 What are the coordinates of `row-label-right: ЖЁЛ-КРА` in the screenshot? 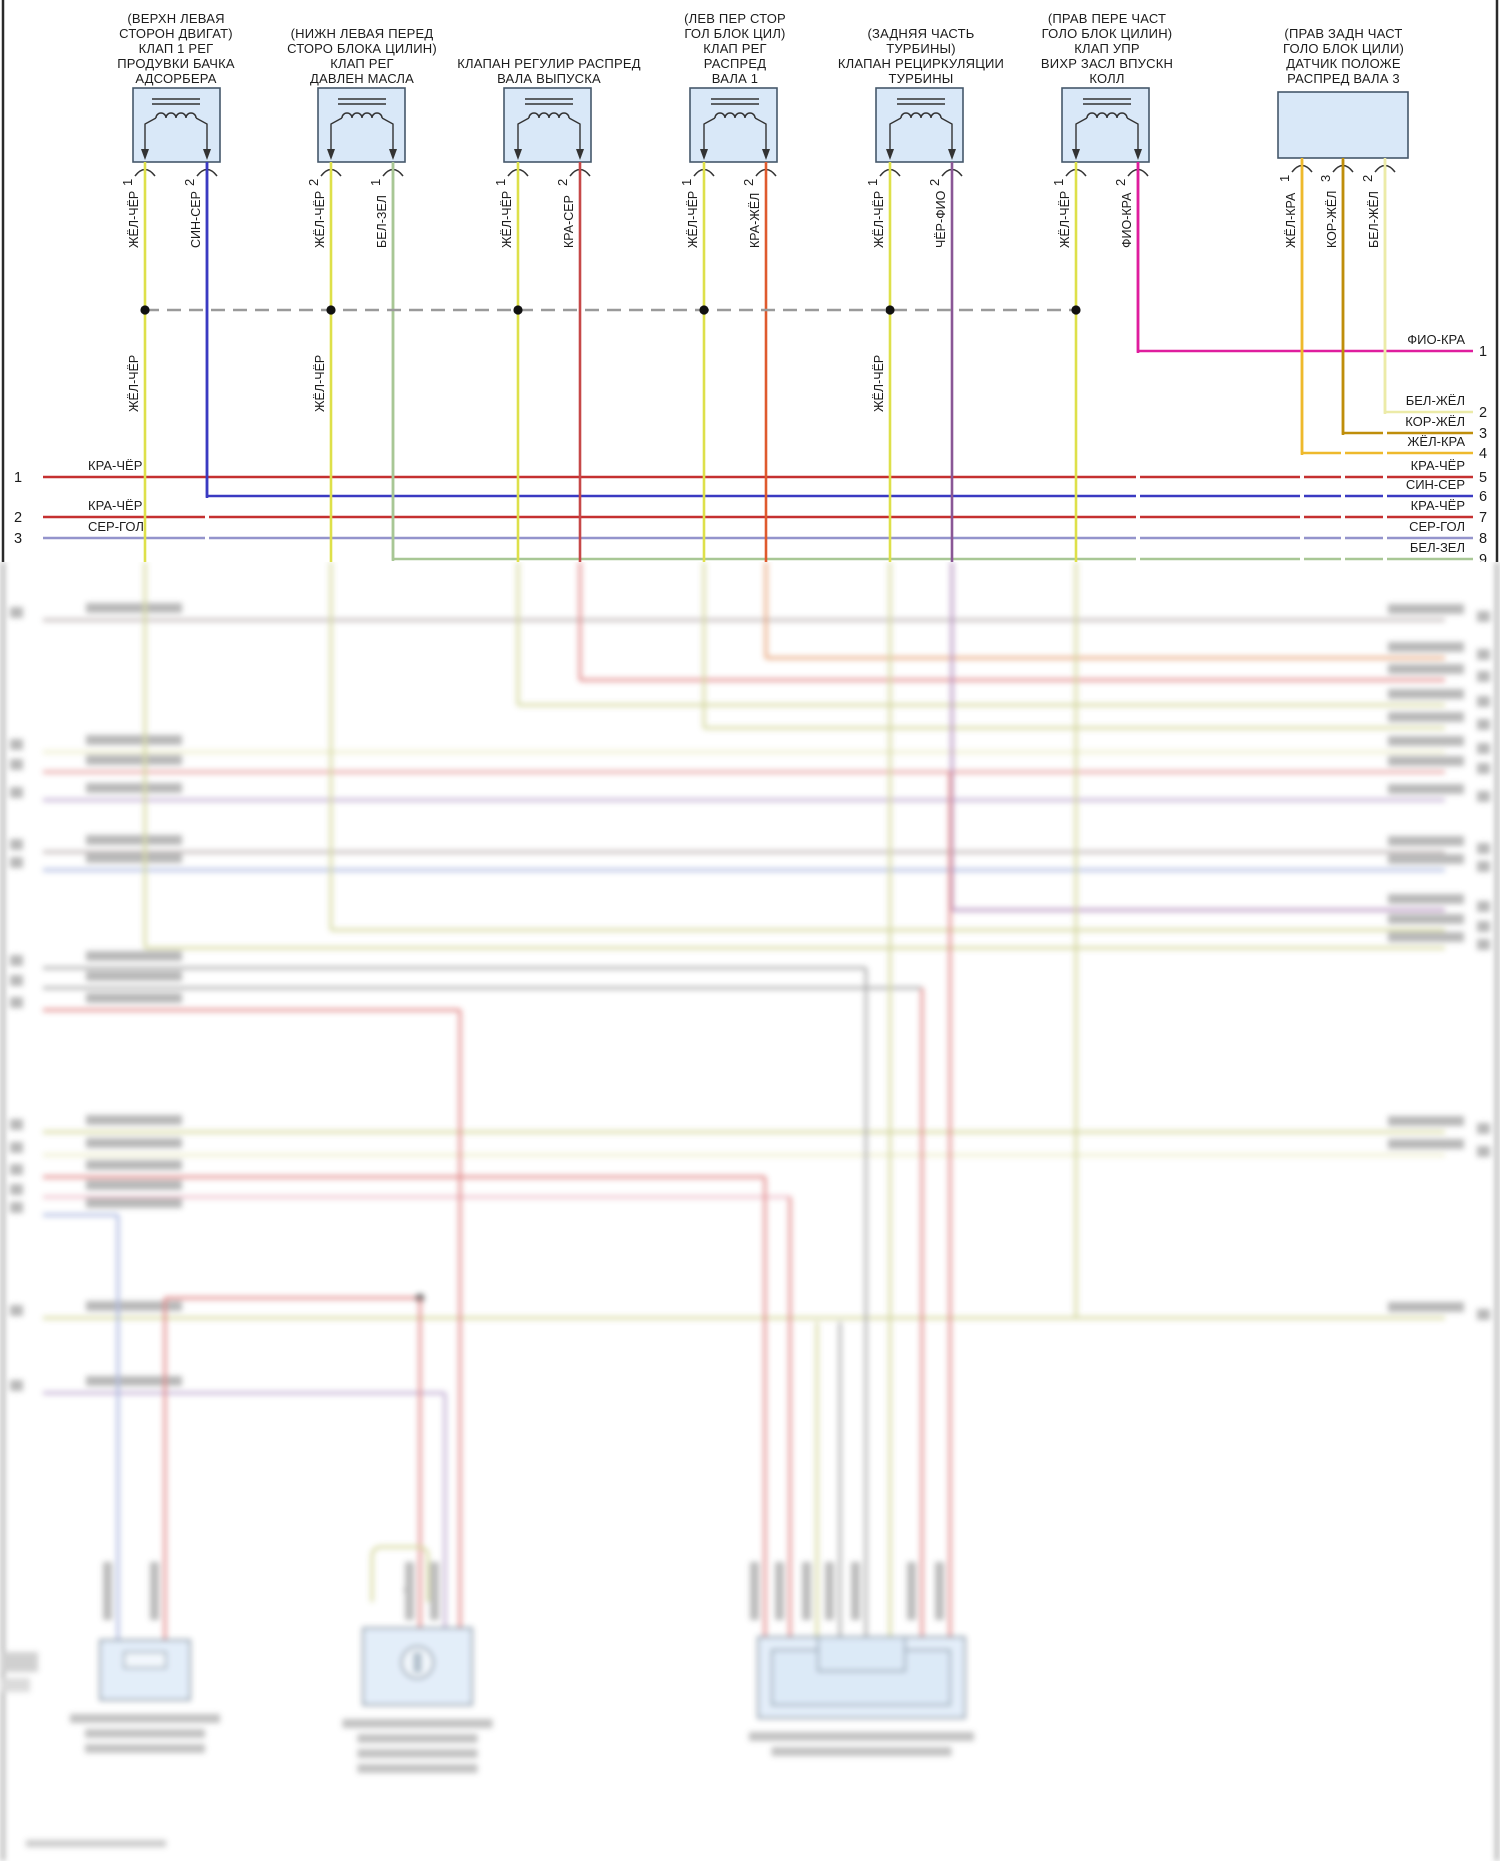 It's located at (1436, 441).